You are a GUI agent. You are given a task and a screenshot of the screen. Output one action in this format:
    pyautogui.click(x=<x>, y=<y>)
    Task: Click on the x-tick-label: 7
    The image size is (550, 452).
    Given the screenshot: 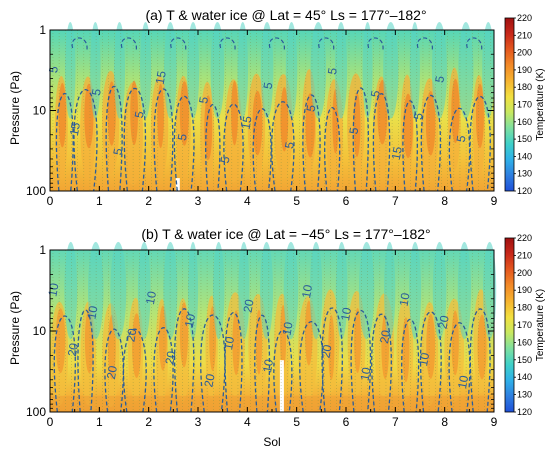 What is the action you would take?
    pyautogui.click(x=395, y=422)
    